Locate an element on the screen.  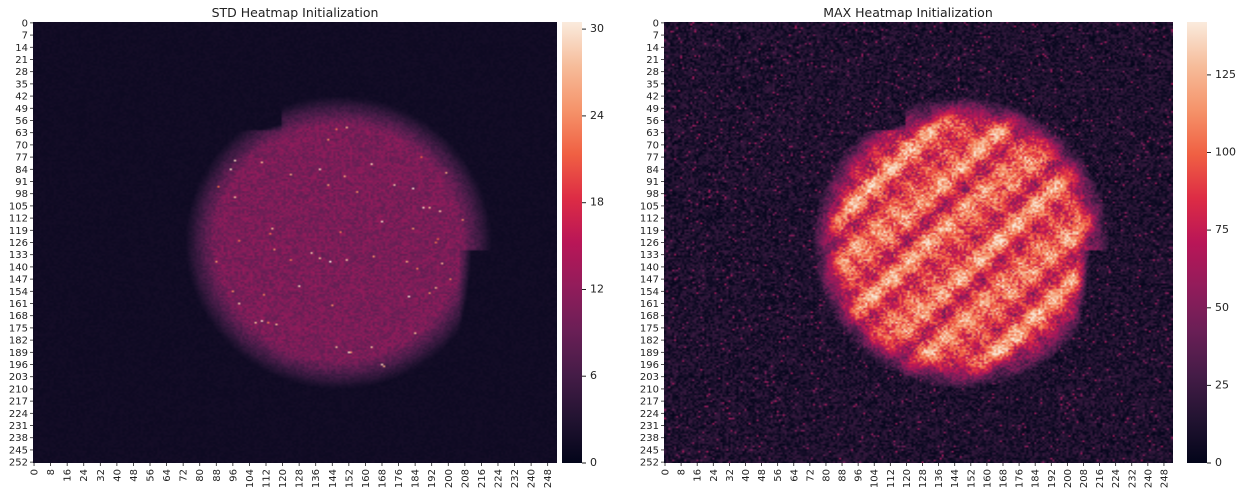
y-tick-label: 252 is located at coordinates (18, 463).